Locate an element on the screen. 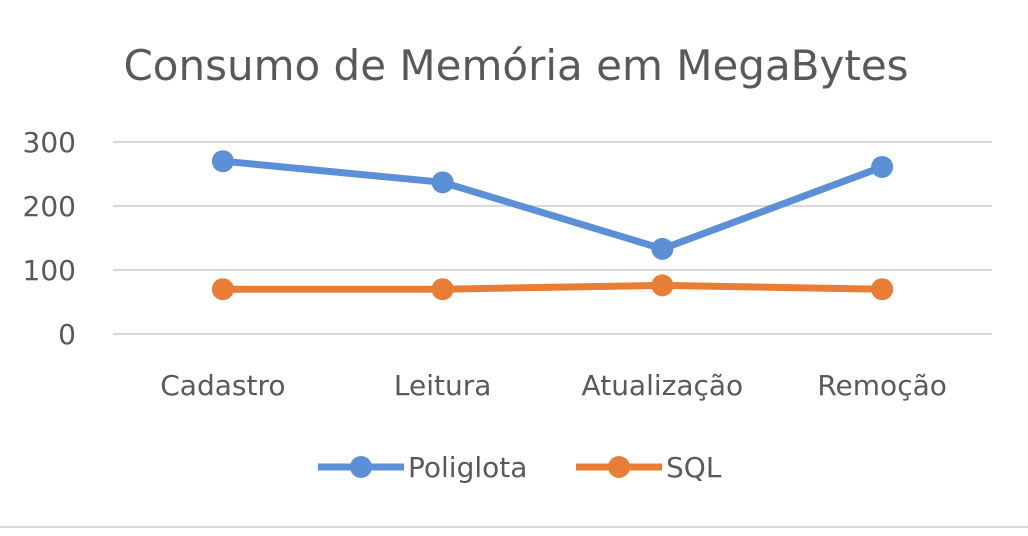  legend-item-poliglota: Poliglota is located at coordinates (422, 467).